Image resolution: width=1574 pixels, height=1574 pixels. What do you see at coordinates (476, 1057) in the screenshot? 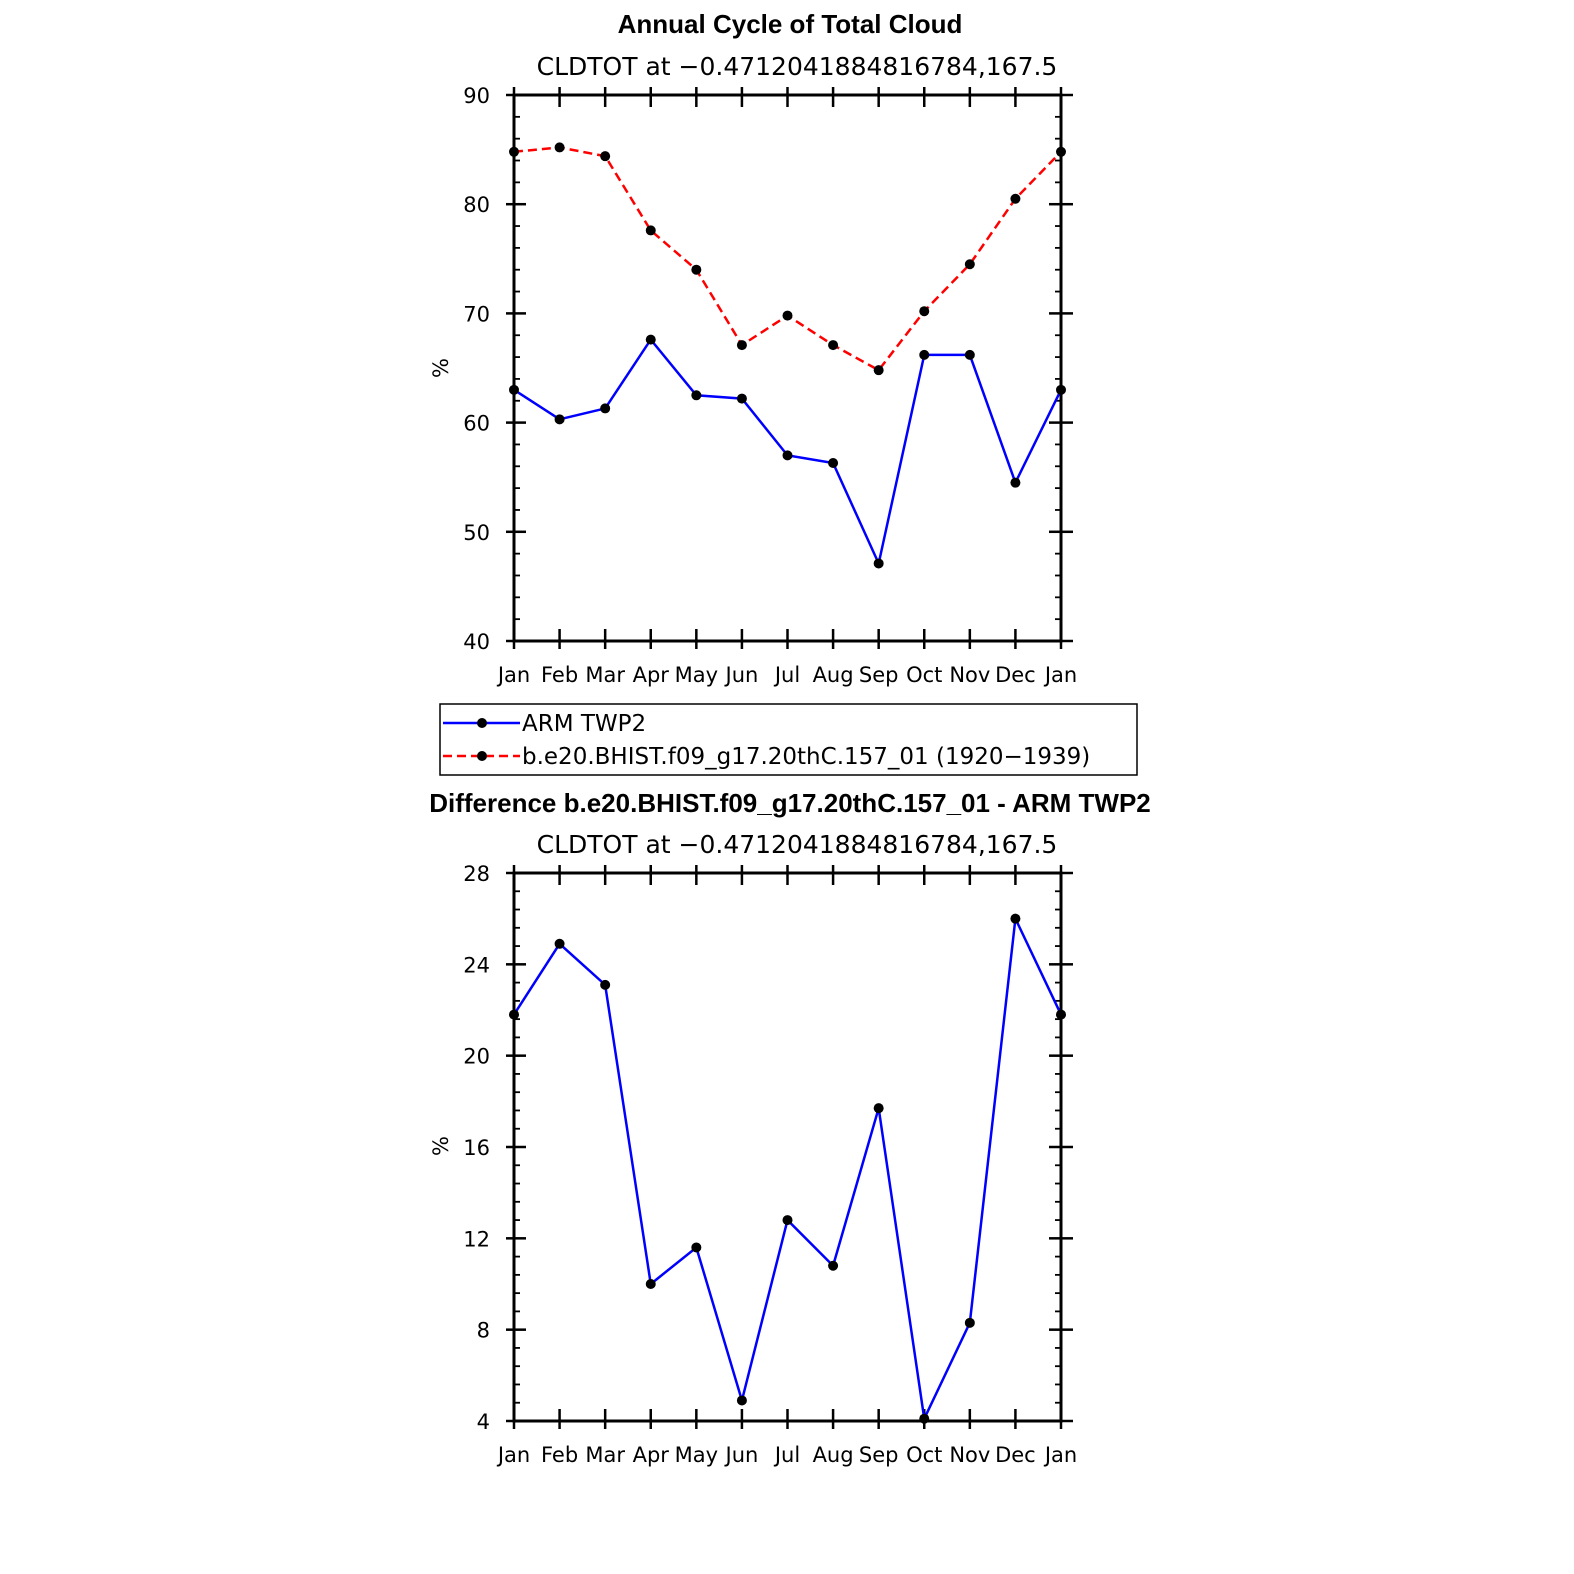
I see `y-tick-label: 20` at bounding box center [476, 1057].